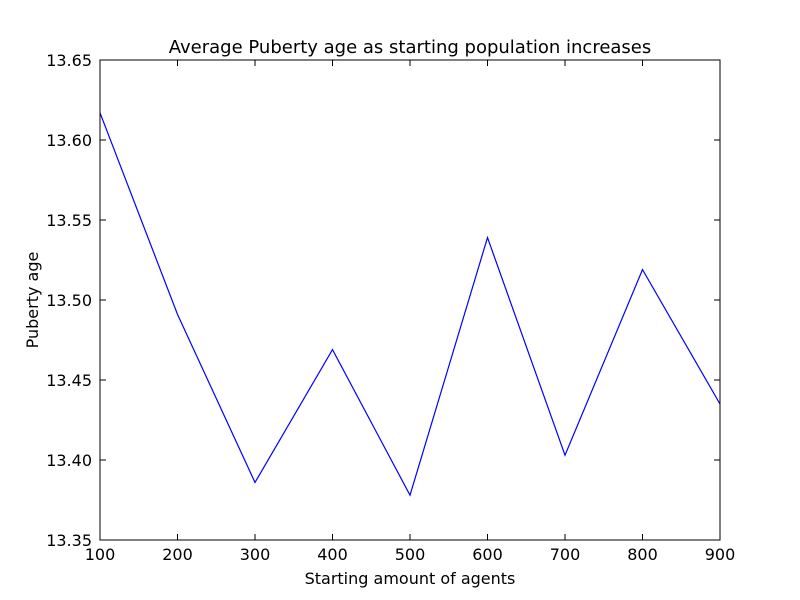 The width and height of the screenshot is (800, 600). What do you see at coordinates (565, 554) in the screenshot?
I see `x-tick-label: 700` at bounding box center [565, 554].